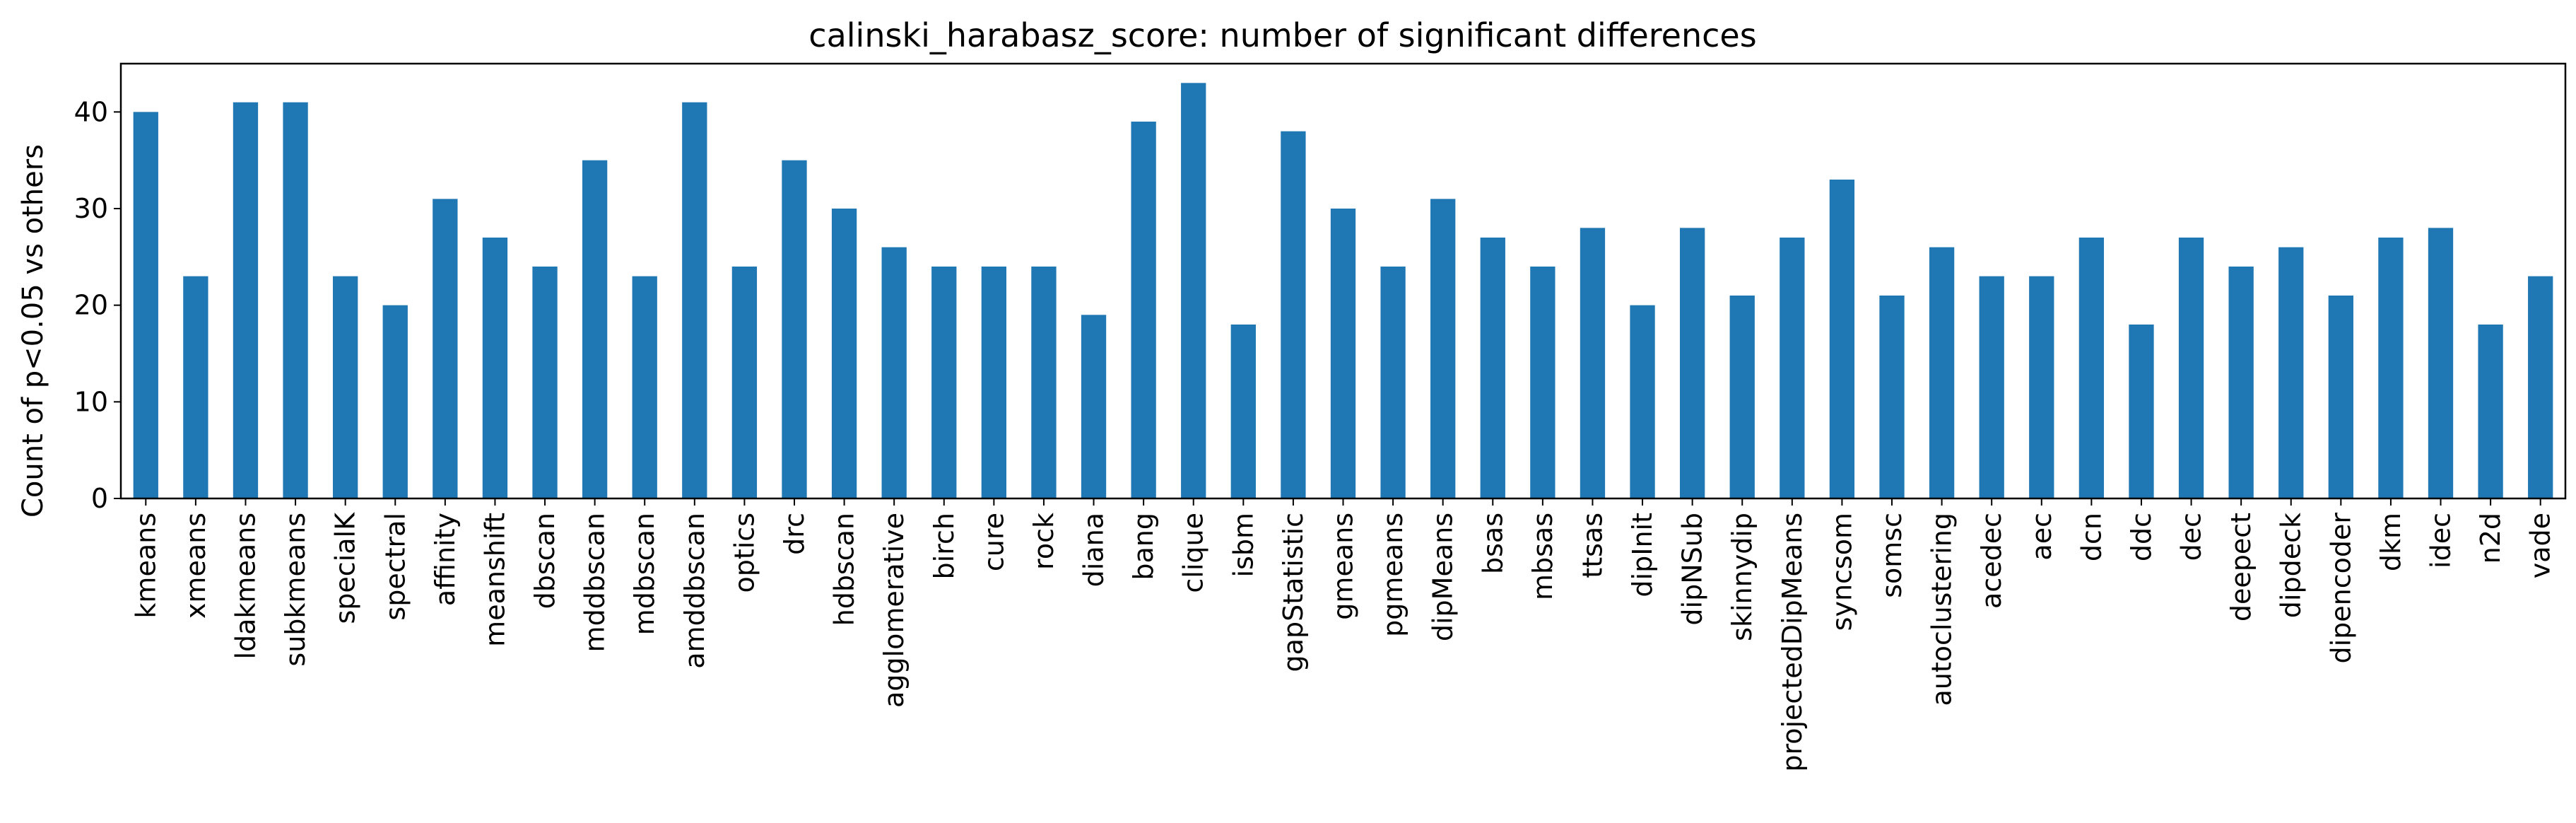 Image resolution: width=2576 pixels, height=823 pixels. I want to click on bar-spectral, so click(395, 402).